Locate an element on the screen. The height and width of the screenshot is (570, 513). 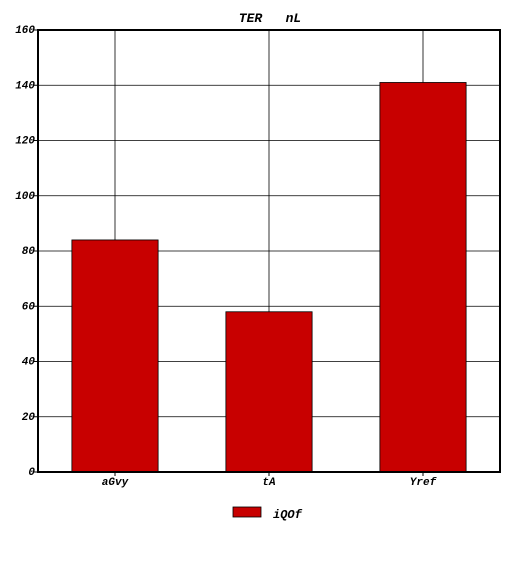
y-tick-label: 80 is located at coordinates (29, 252).